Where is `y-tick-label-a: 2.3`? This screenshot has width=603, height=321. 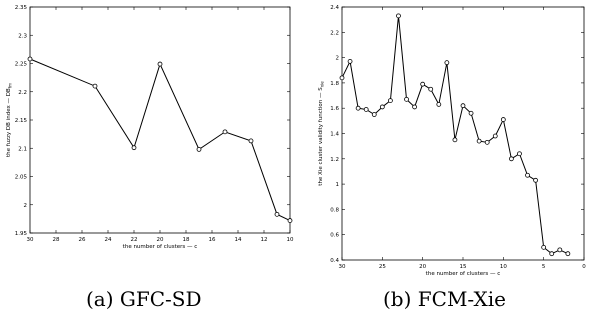 y-tick-label-a: 2.3 is located at coordinates (22, 36).